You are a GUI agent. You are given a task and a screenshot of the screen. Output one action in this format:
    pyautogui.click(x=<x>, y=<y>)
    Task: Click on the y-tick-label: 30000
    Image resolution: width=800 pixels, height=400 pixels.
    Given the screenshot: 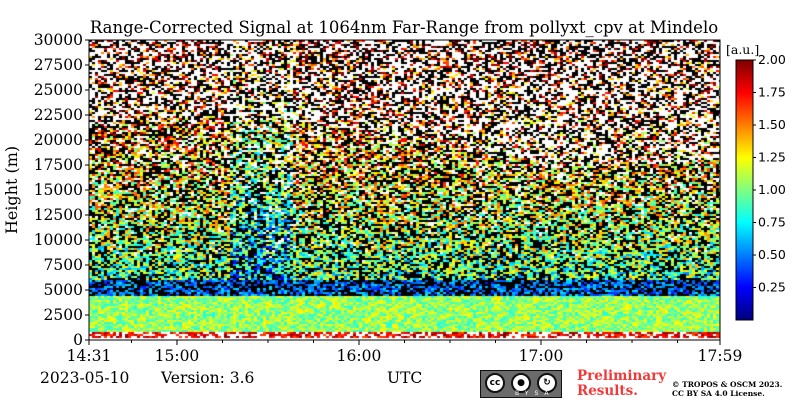 What is the action you would take?
    pyautogui.click(x=58, y=40)
    